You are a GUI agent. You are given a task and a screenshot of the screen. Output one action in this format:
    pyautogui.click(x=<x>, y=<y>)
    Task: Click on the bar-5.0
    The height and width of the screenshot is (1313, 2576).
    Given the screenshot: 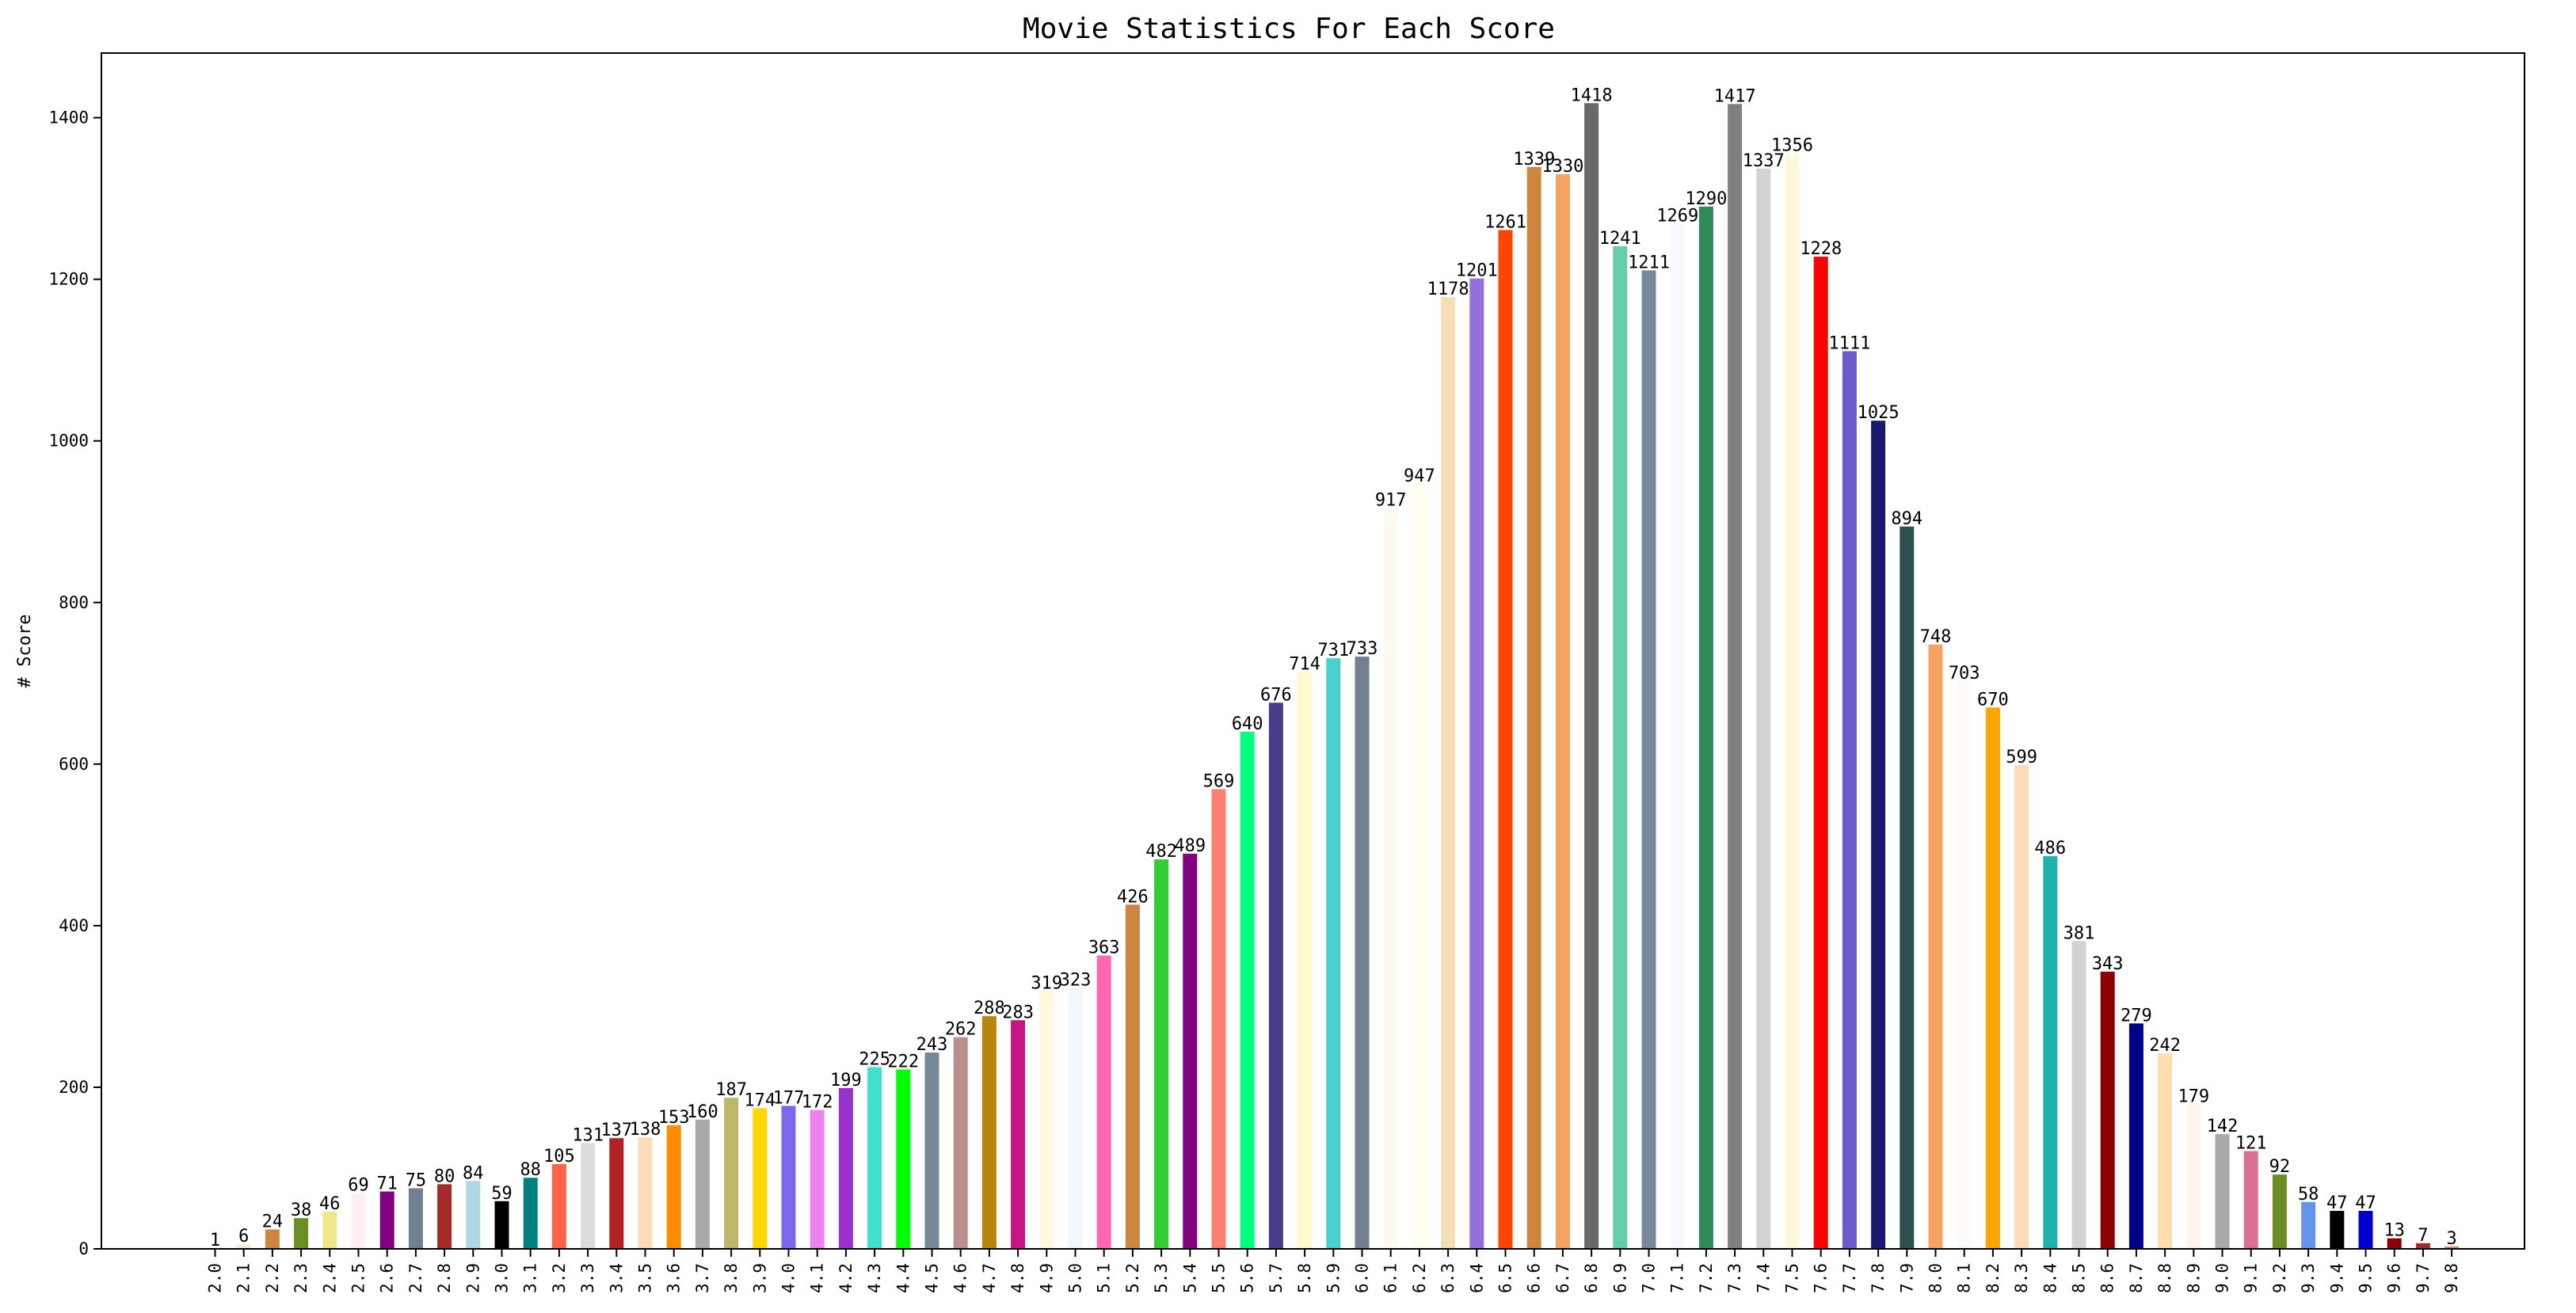 What is the action you would take?
    pyautogui.click(x=1076, y=1118)
    